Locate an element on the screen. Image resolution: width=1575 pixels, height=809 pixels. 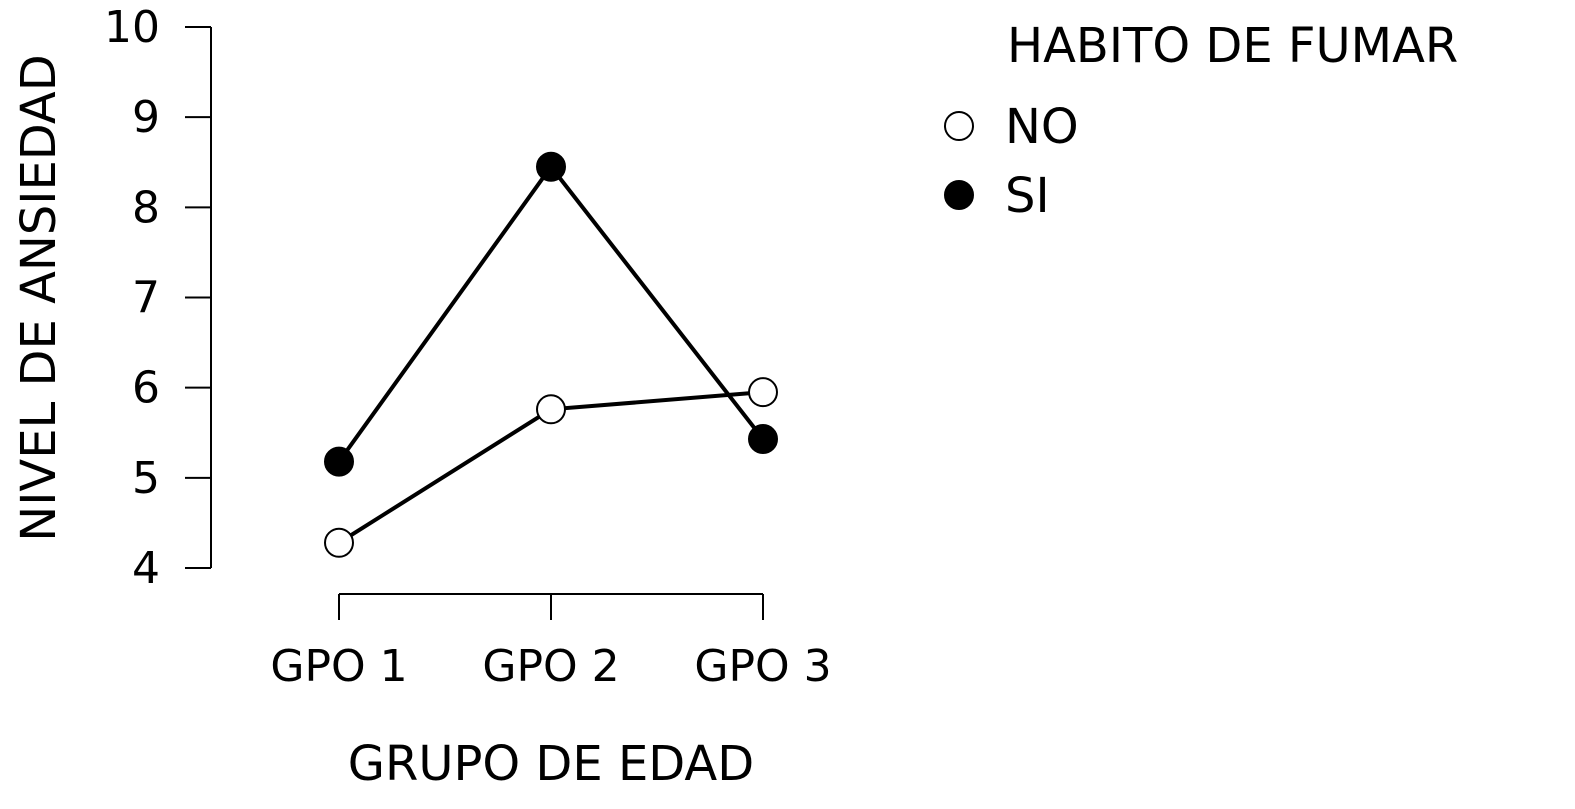
y-tick-label: 7 is located at coordinates (146, 298).